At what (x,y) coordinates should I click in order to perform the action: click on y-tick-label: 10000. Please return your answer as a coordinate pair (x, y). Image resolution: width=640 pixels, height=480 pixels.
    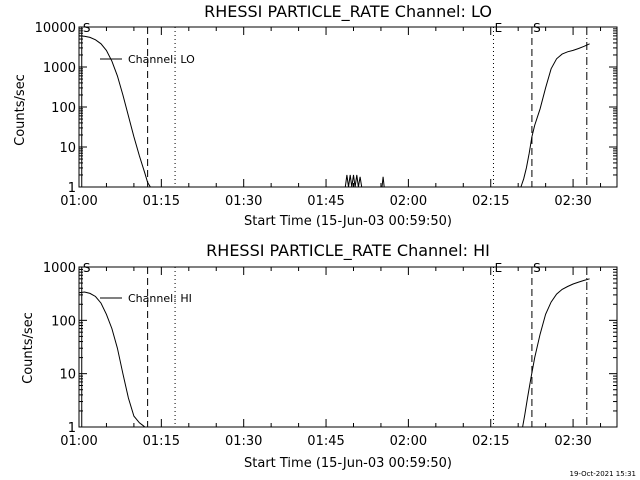
    Looking at the image, I should click on (55, 28).